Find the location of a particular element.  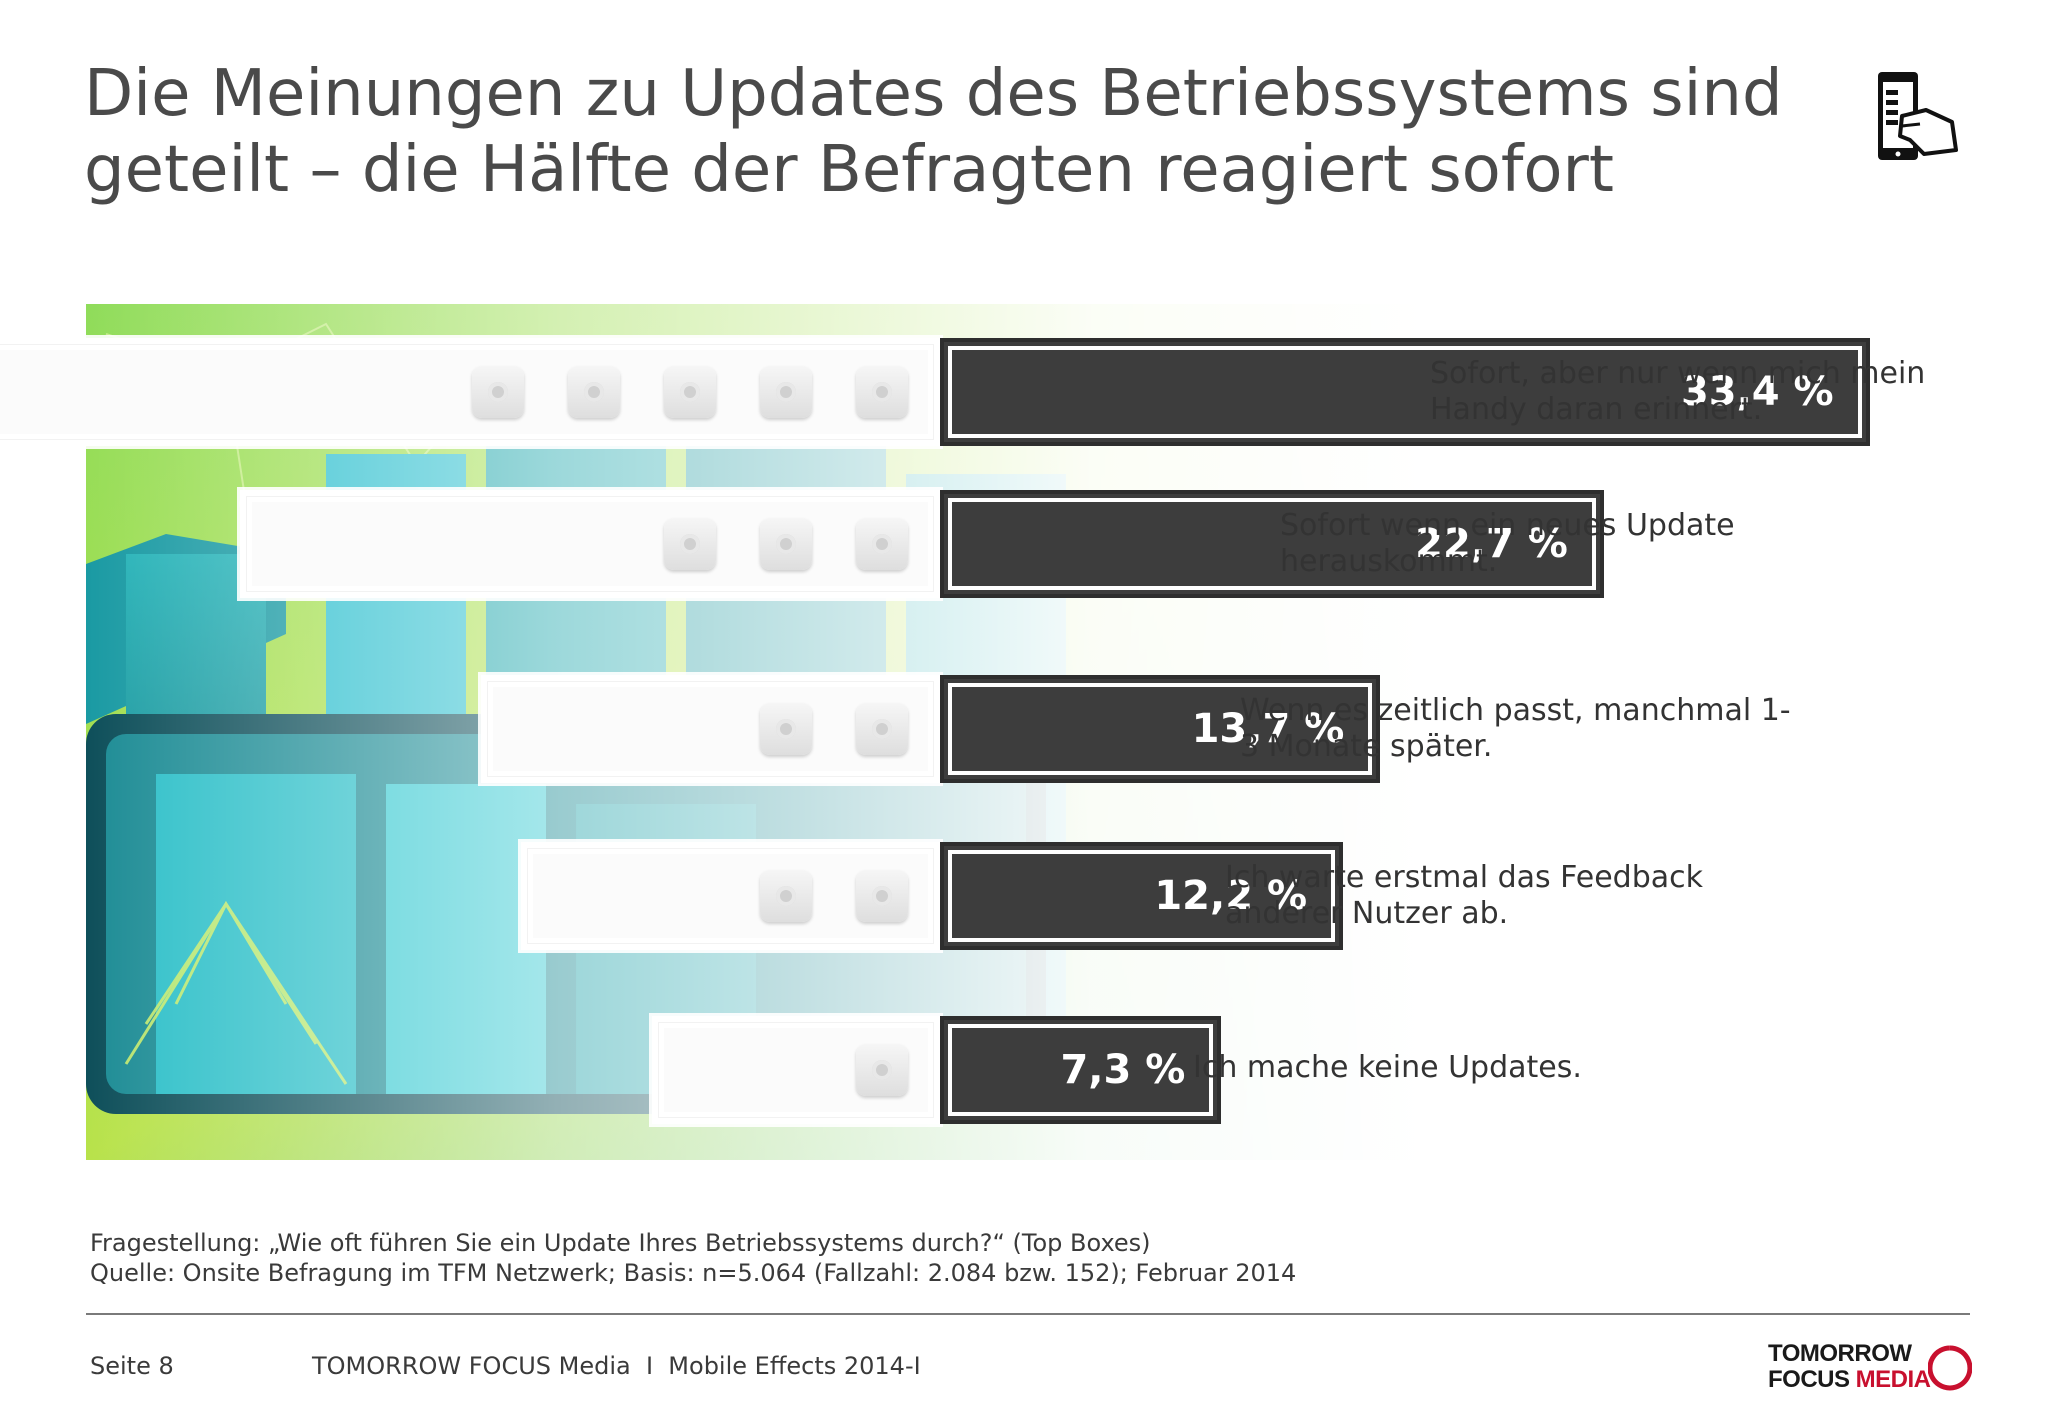

bar: 22,7 % is located at coordinates (1272, 544).